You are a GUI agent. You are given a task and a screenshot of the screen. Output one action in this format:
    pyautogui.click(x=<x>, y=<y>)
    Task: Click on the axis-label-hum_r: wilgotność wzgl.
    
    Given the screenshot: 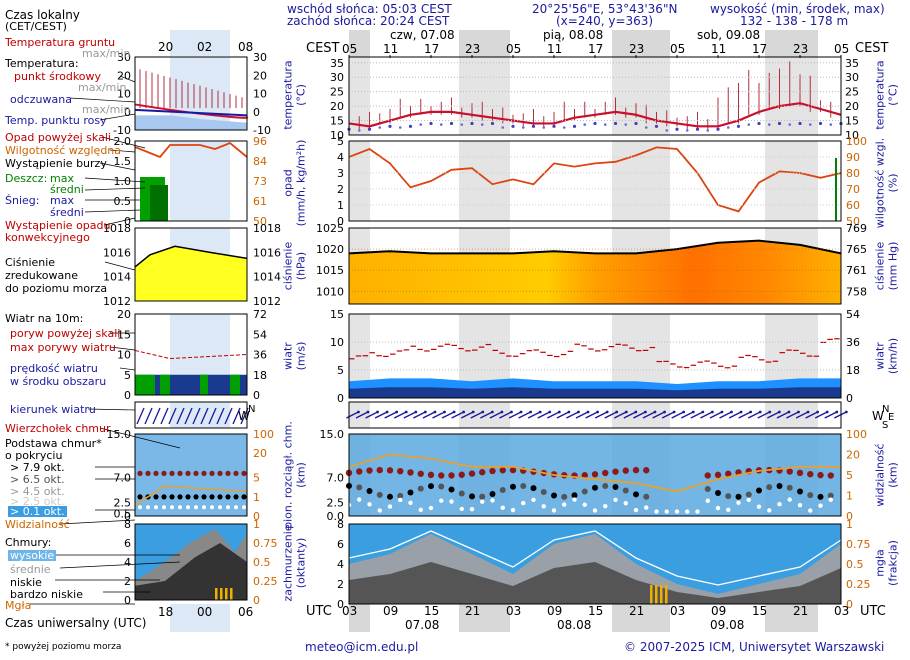 What is the action you would take?
    pyautogui.click(x=880, y=183)
    